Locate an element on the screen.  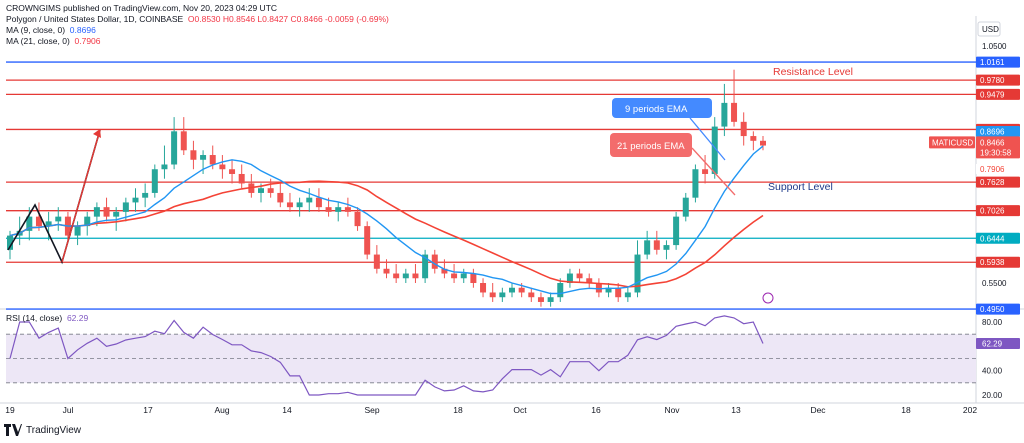
y-tick-label: 0.5500 is located at coordinates (994, 283).